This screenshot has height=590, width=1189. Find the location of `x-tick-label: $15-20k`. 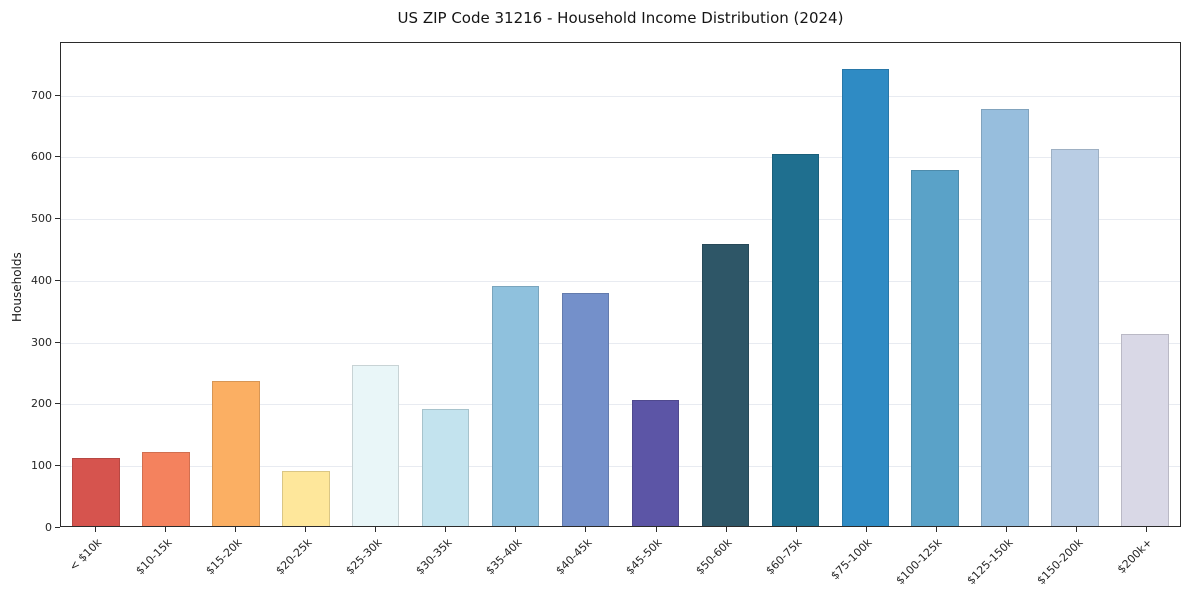

x-tick-label: $15-20k is located at coordinates (224, 557).